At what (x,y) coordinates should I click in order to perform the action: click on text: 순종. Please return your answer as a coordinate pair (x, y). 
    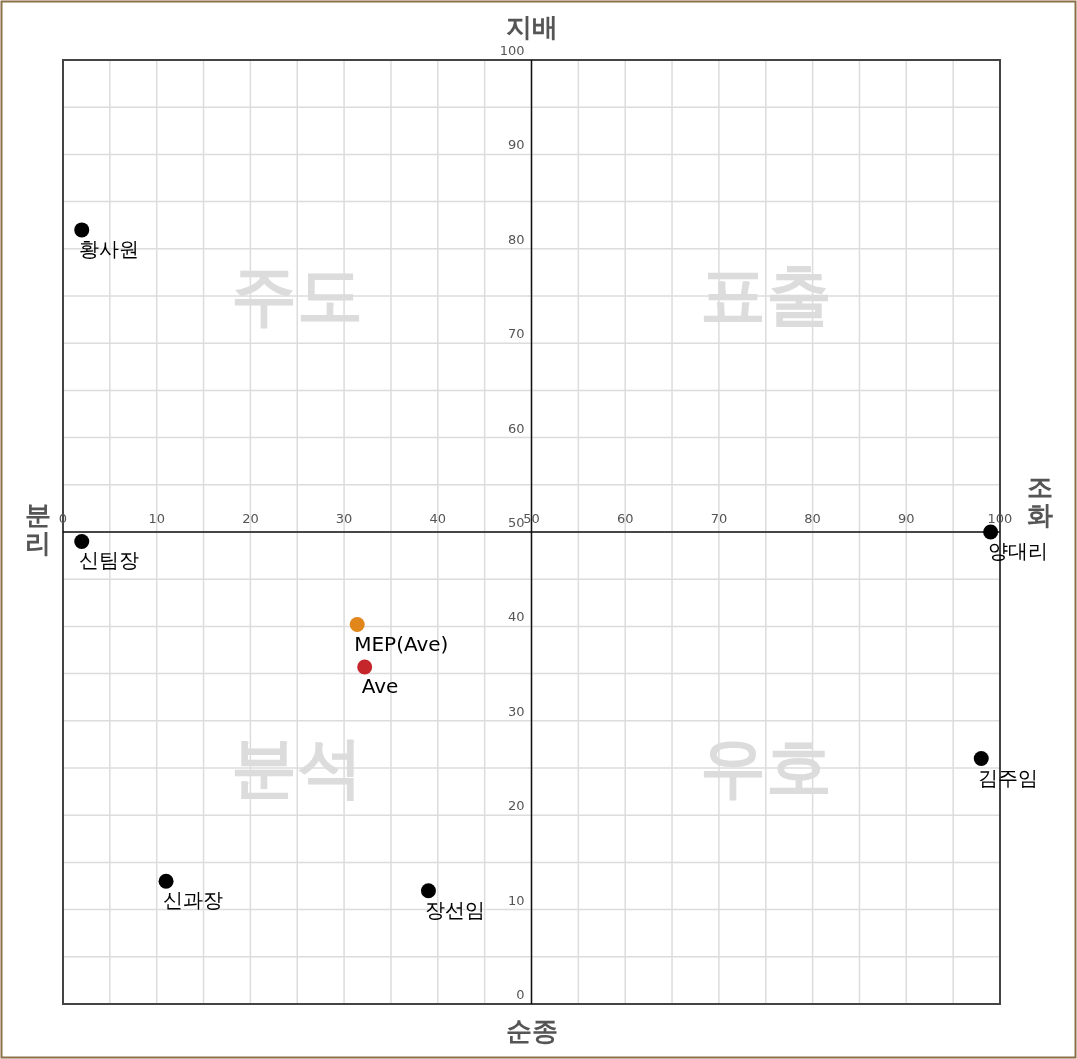
    Looking at the image, I should click on (531, 1031).